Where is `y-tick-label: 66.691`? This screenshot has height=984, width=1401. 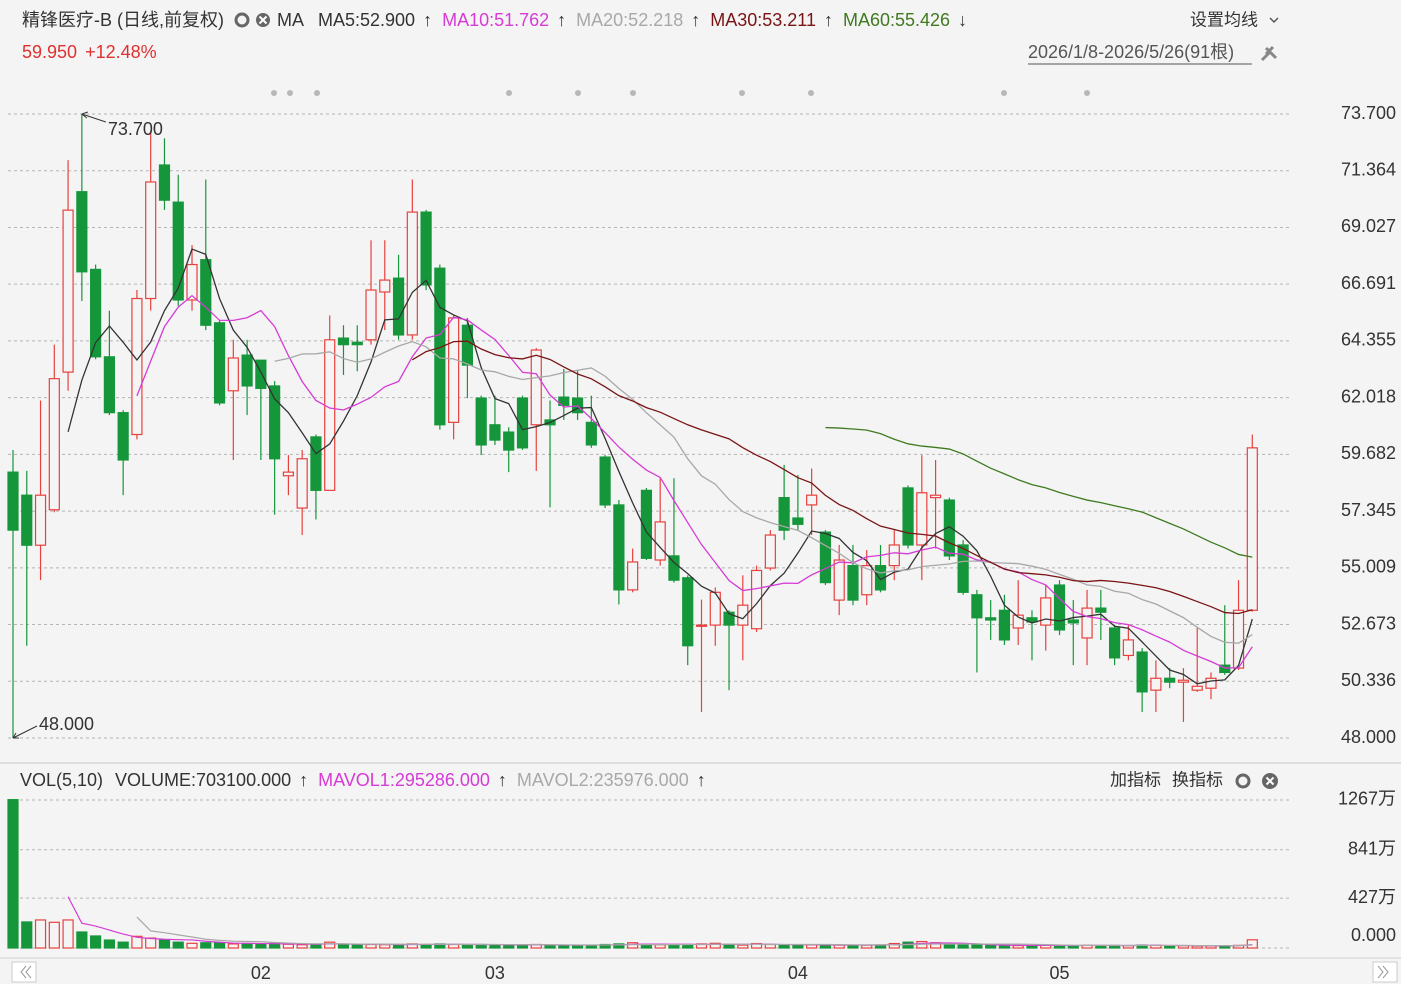 y-tick-label: 66.691 is located at coordinates (1368, 283).